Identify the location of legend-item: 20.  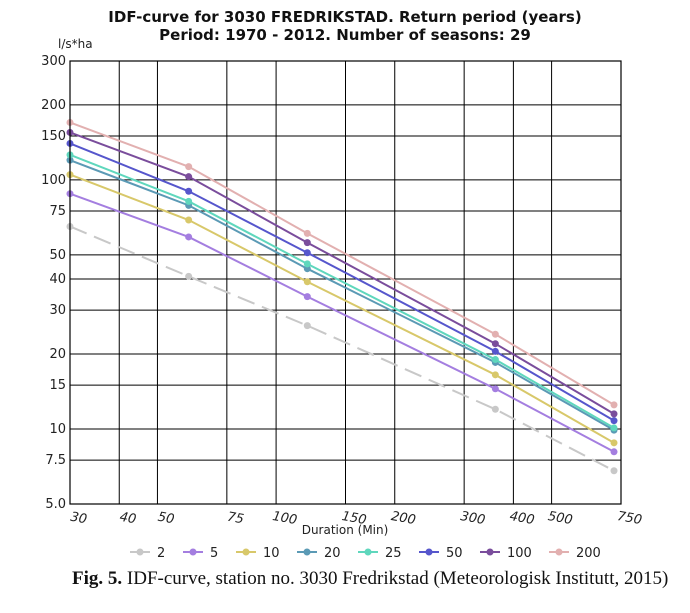
(319, 553).